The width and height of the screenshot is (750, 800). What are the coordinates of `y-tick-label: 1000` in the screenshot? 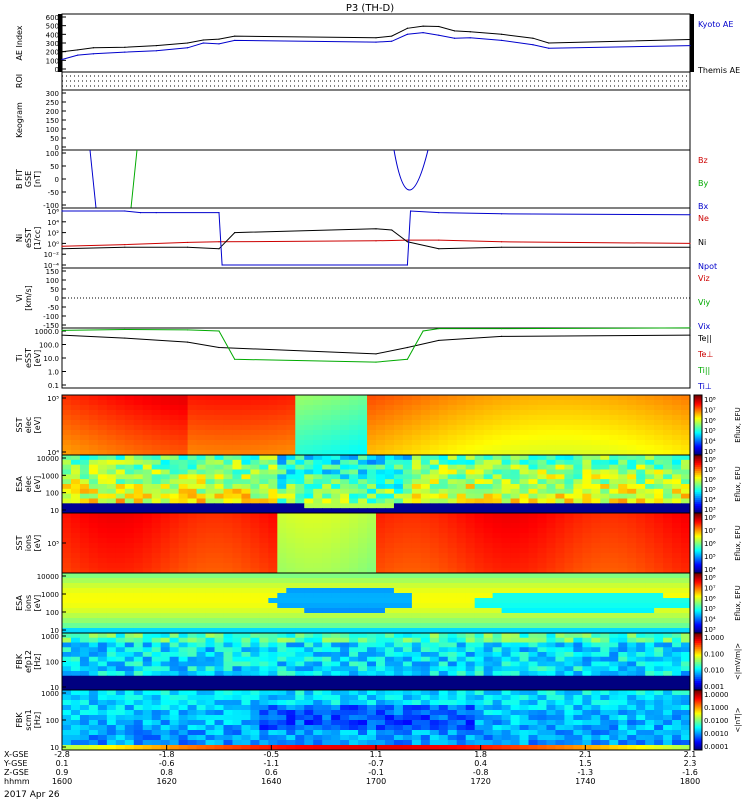 It's located at (50, 595).